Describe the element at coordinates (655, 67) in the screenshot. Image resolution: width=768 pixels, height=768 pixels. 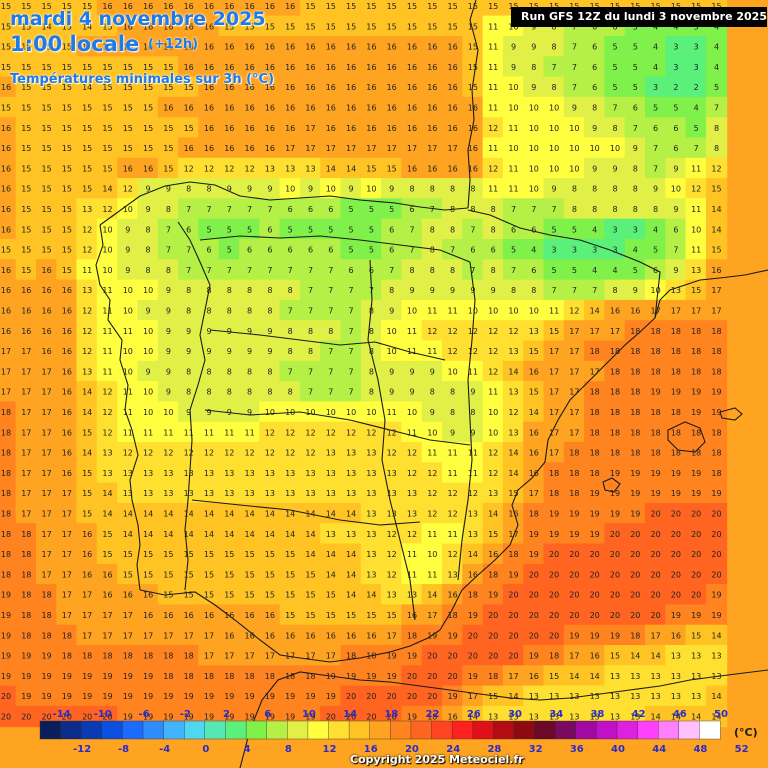
I see `temperature-value: 4` at that location.